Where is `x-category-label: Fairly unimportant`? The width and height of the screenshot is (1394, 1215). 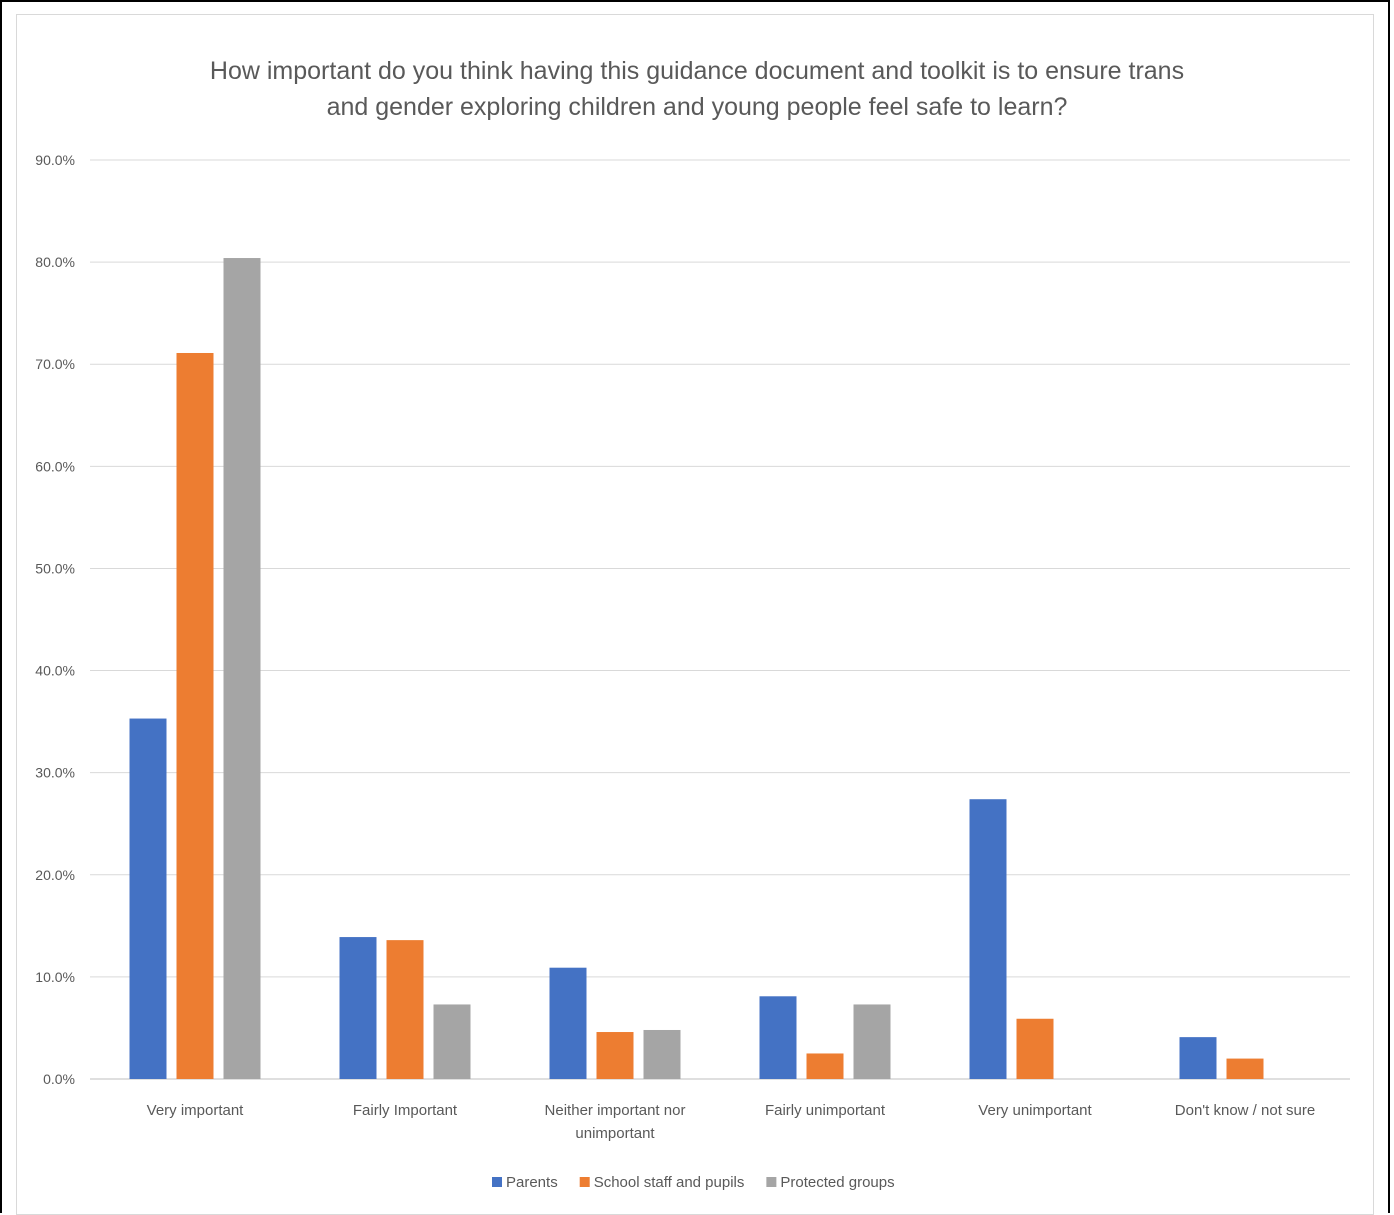
x-category-label: Fairly unimportant is located at coordinates (825, 1110).